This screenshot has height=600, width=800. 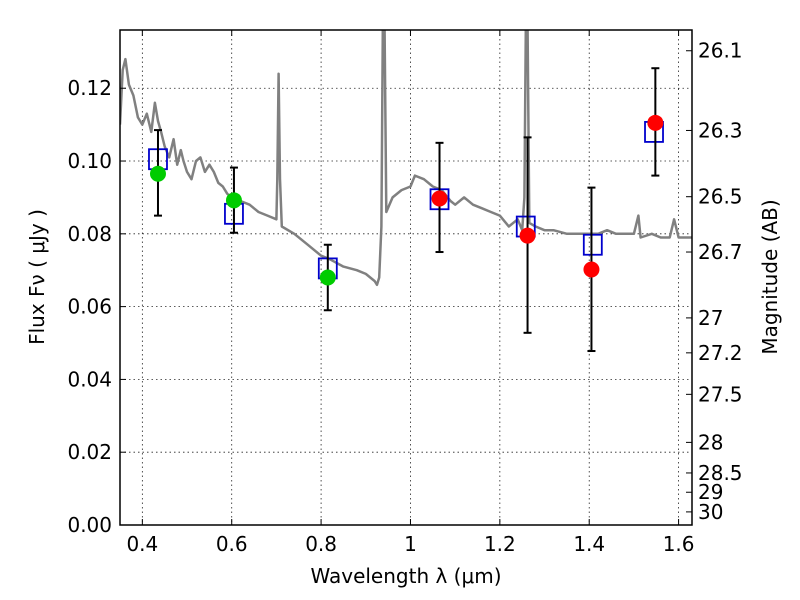 What do you see at coordinates (405, 576) in the screenshot?
I see `x-axis-title: Wavelength λ (μm)` at bounding box center [405, 576].